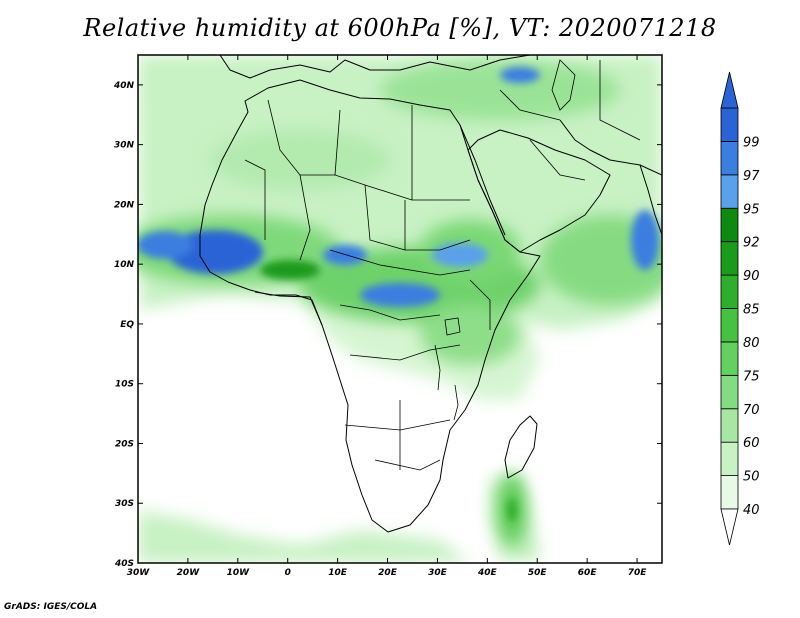 Image resolution: width=800 pixels, height=618 pixels. Describe the element at coordinates (452, 326) in the screenshot. I see `lake-victoria` at that location.